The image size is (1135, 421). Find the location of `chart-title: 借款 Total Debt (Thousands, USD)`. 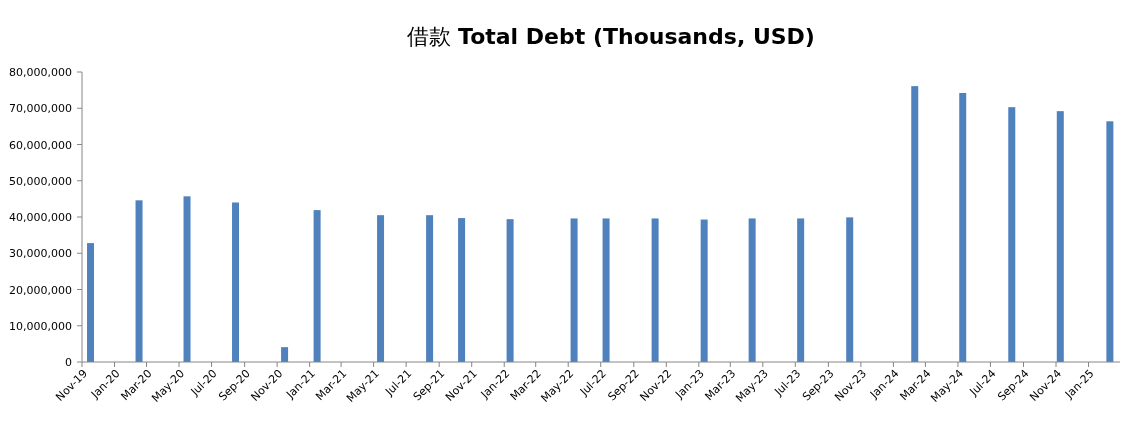

chart-title: 借款 Total Debt (Thousands, USD) is located at coordinates (611, 36).